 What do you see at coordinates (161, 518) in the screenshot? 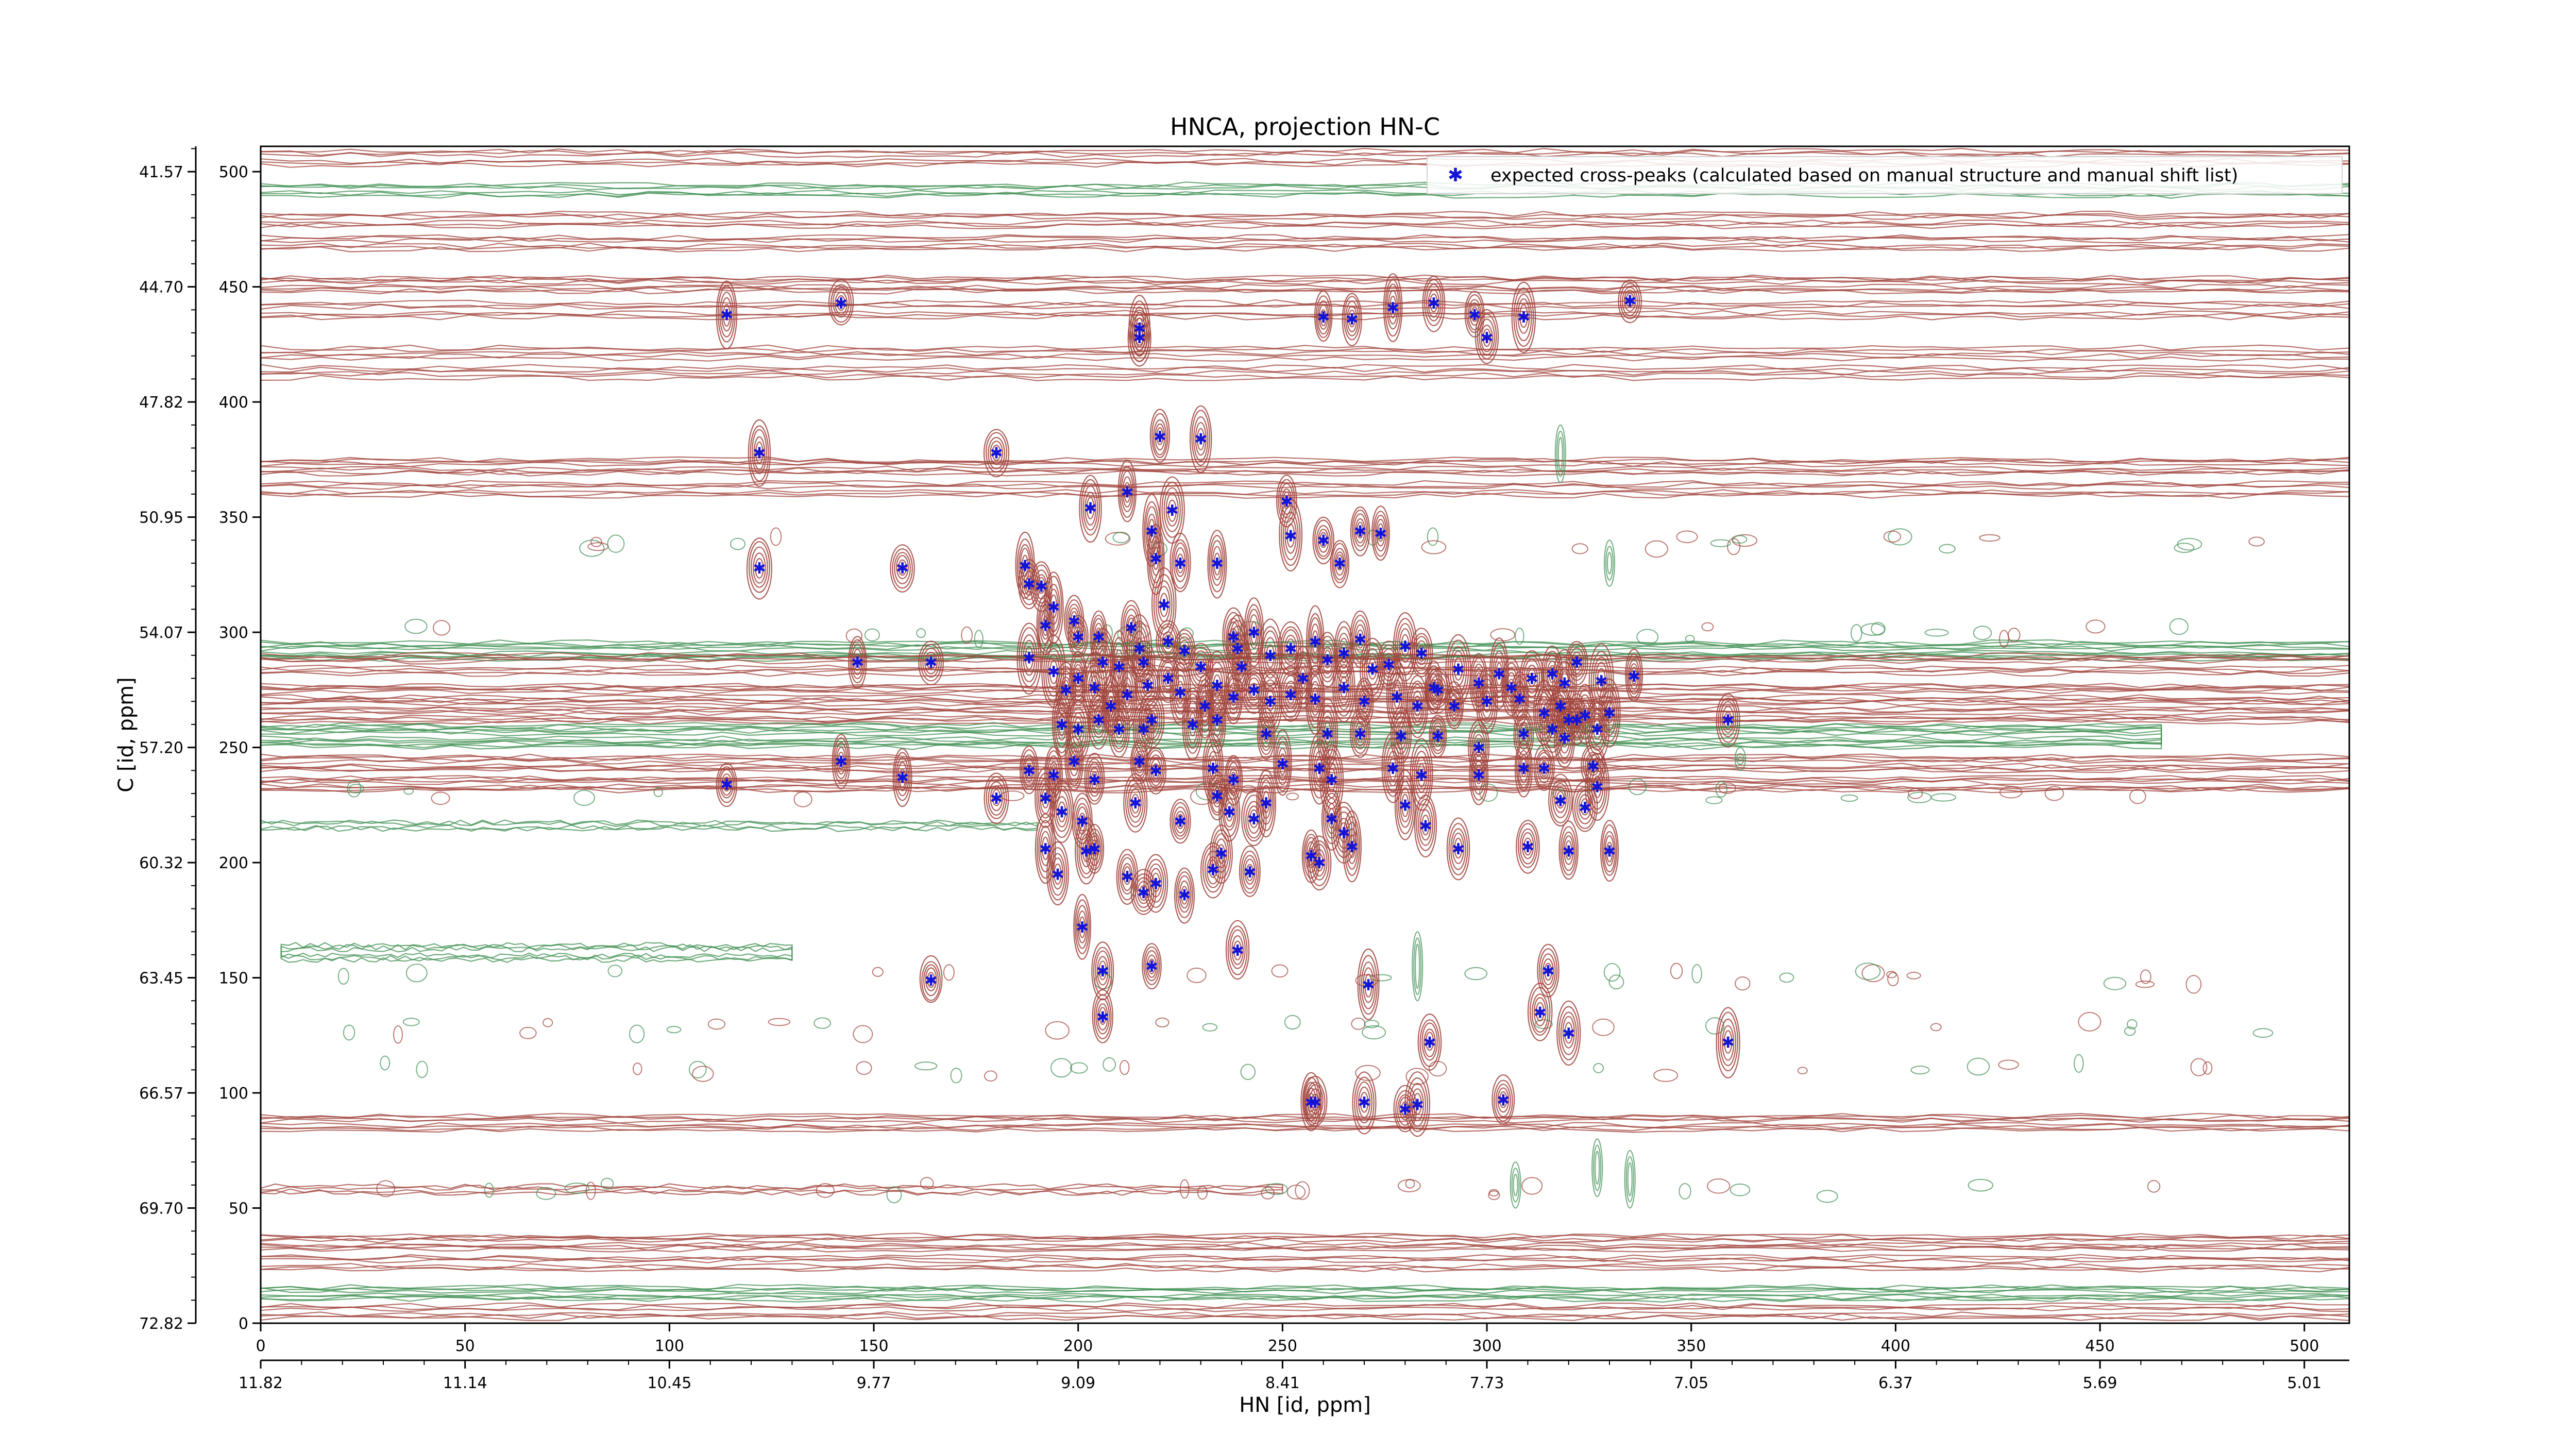
I see `y-ppm-tick-label: 50.95` at bounding box center [161, 518].